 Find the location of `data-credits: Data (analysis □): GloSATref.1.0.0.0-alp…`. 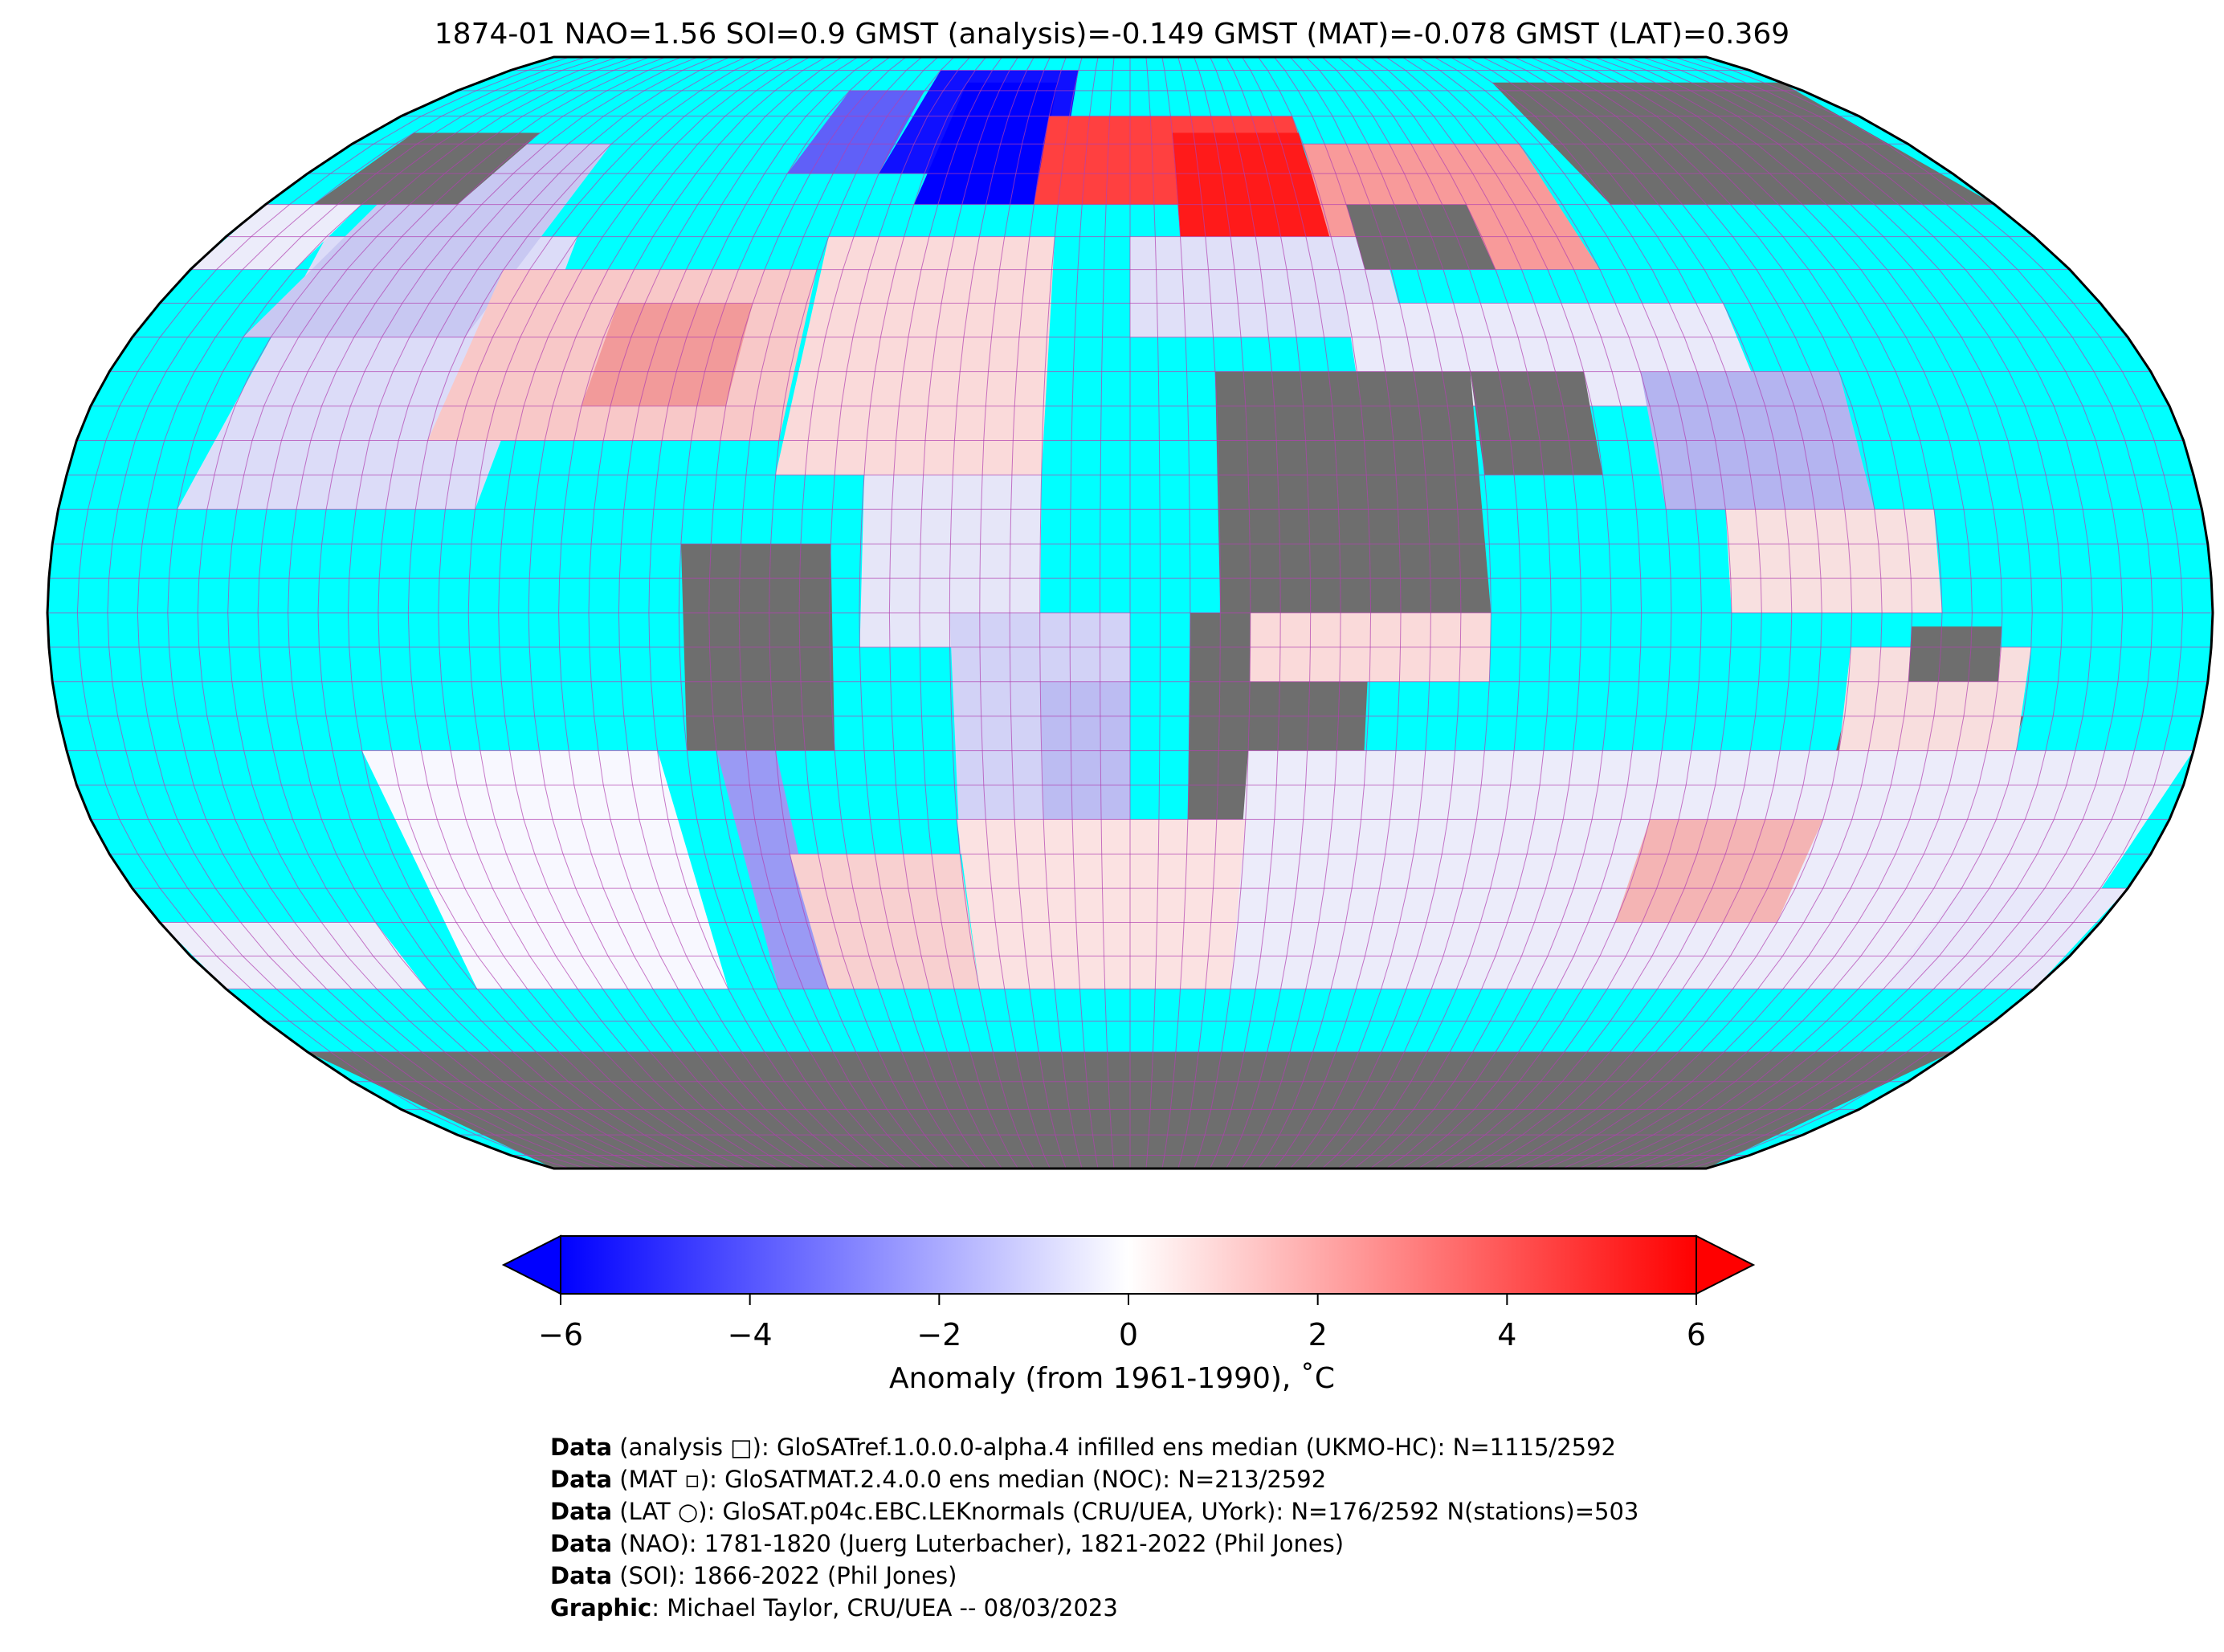

data-credits: Data (analysis □): GloSATref.1.0.0.0-alp… is located at coordinates (1094, 1527).